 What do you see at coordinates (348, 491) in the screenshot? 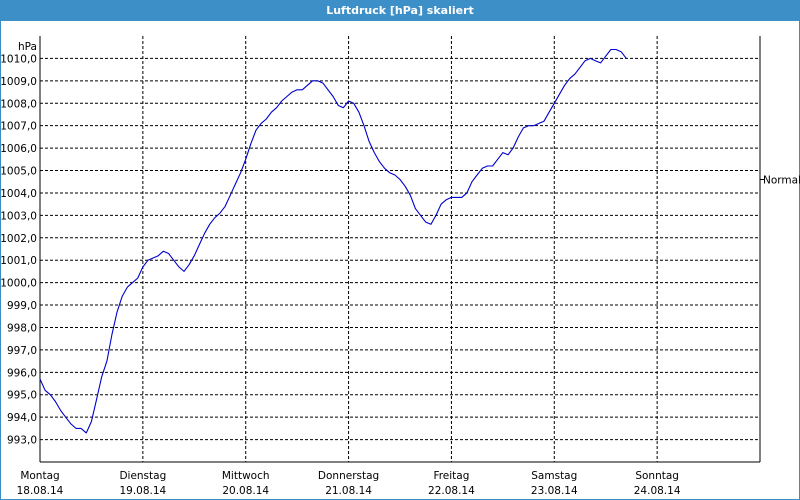
I see `x-tick-date: 21.08.14` at bounding box center [348, 491].